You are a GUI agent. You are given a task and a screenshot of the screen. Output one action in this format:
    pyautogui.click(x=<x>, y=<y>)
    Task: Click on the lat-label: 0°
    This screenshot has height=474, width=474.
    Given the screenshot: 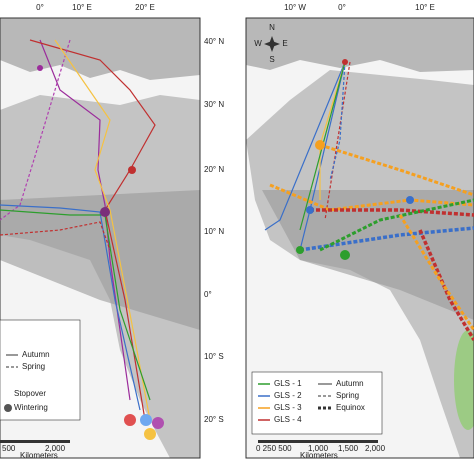 What is the action you would take?
    pyautogui.click(x=208, y=294)
    